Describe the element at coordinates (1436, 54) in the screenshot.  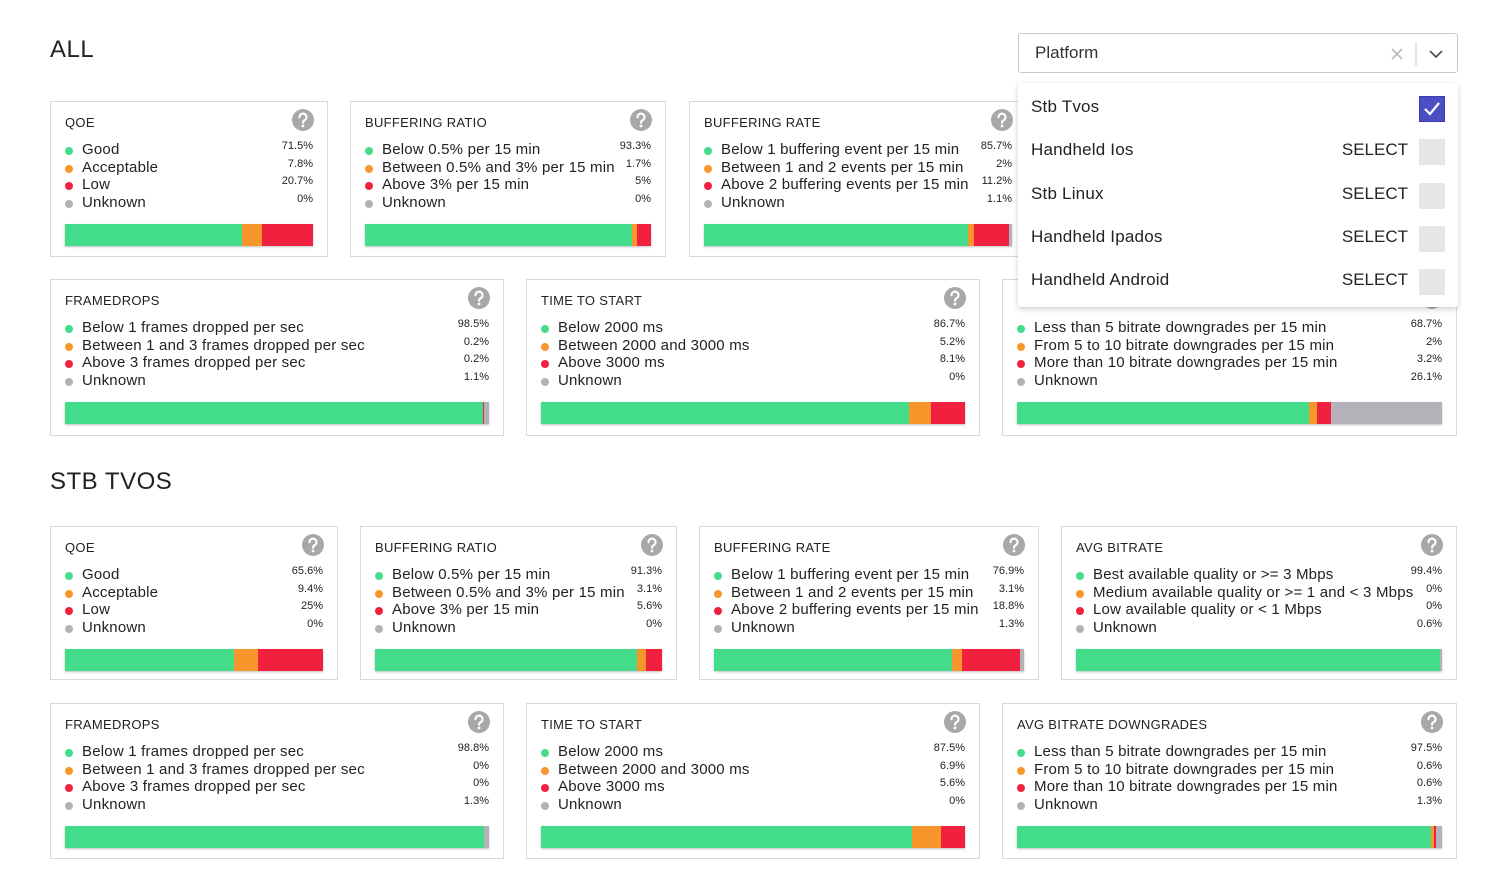
I see `chevron-icon` at that location.